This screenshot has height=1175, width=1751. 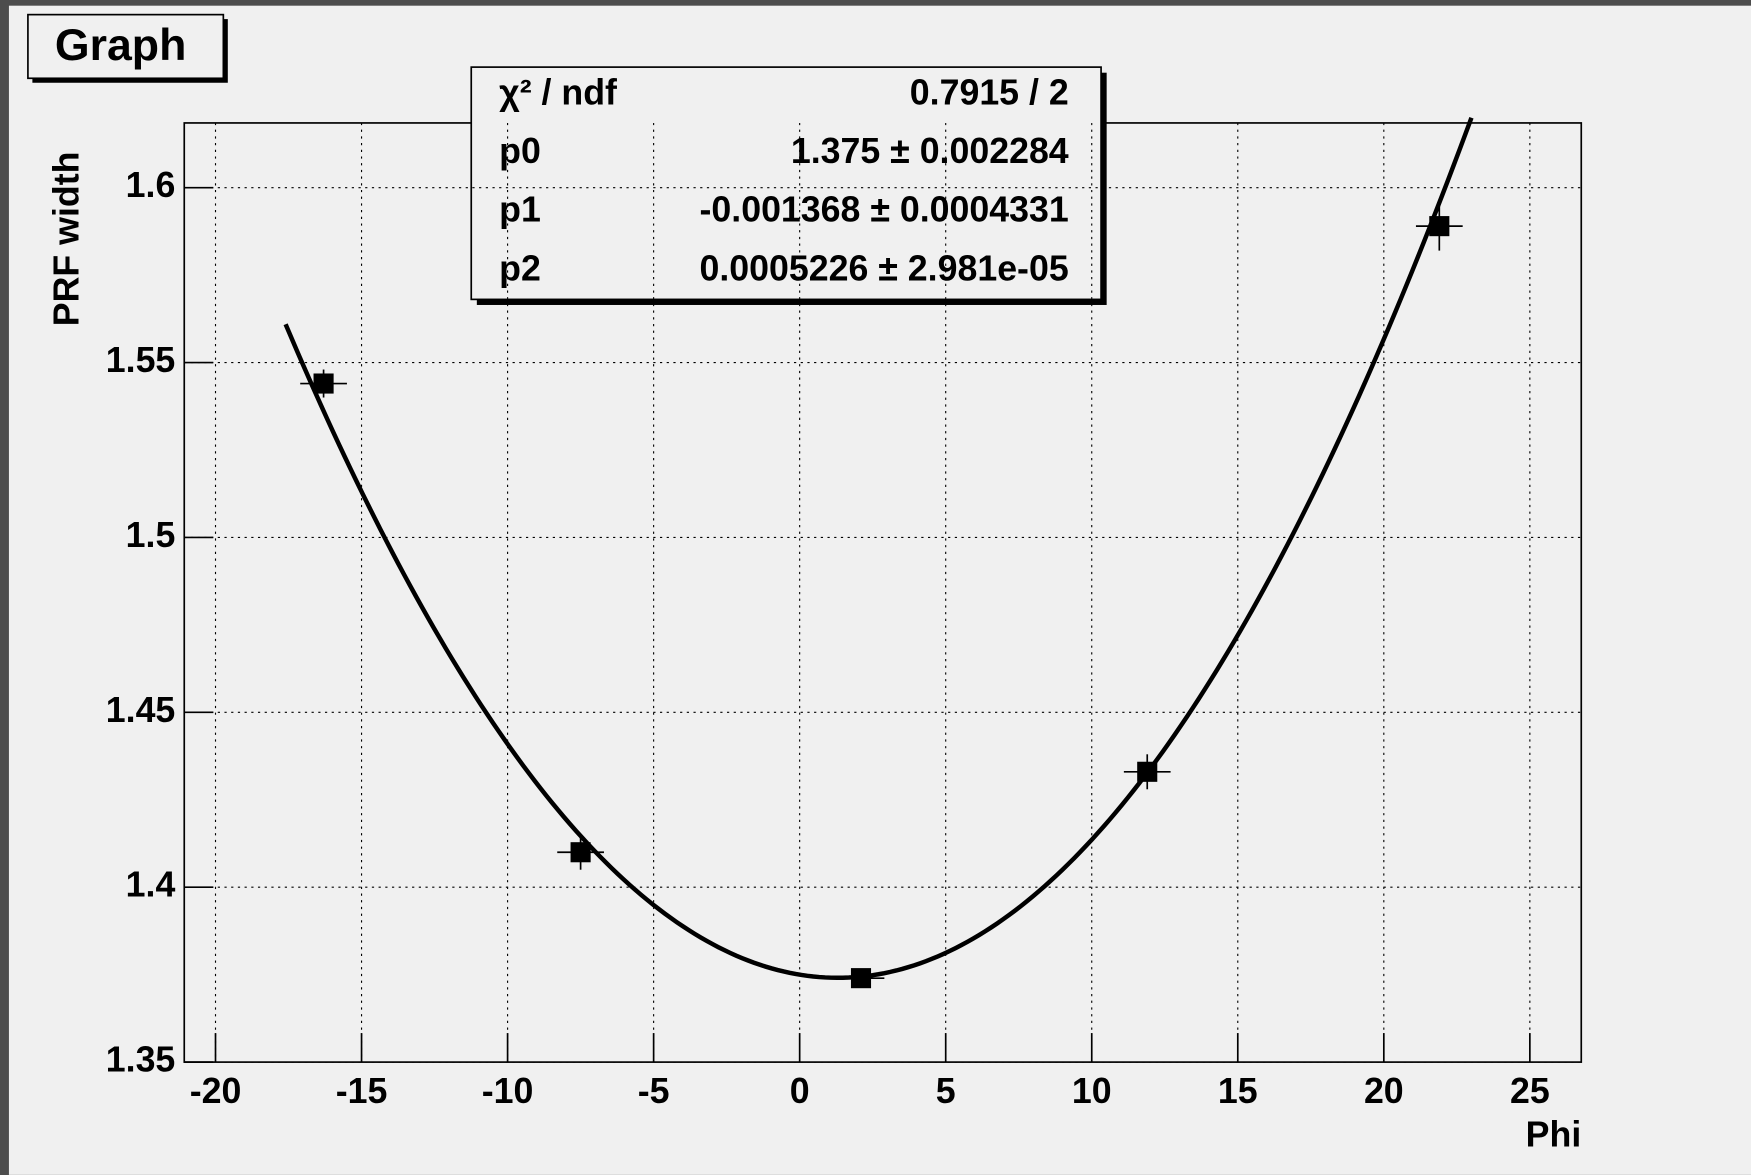 What do you see at coordinates (654, 1091) in the screenshot?
I see `x-tick-label: -5` at bounding box center [654, 1091].